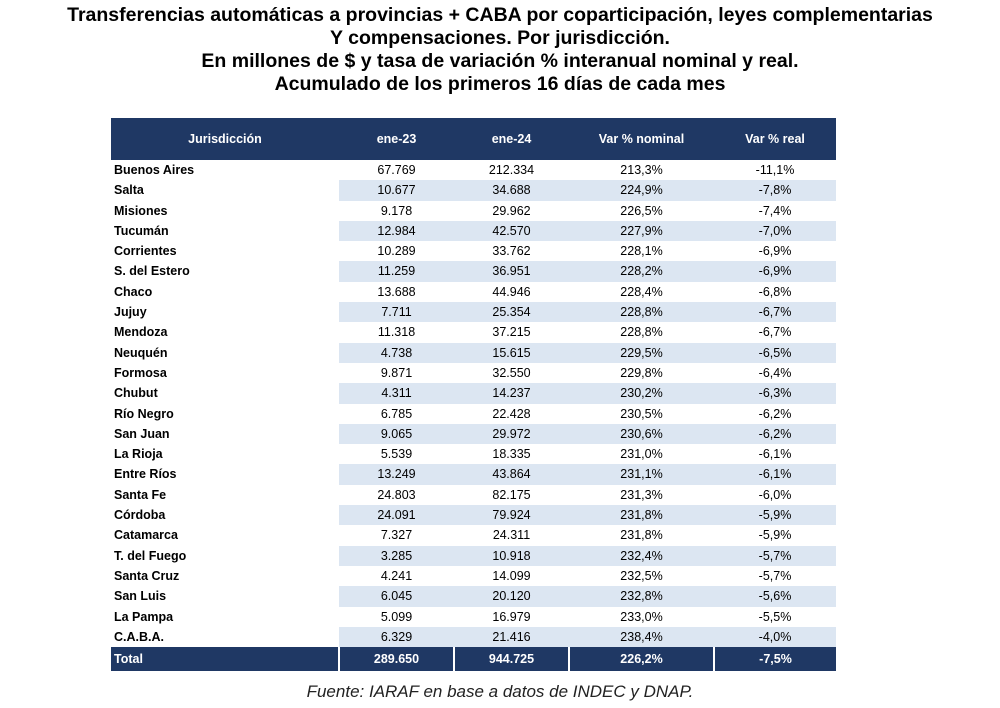  I want to click on cell-var-real: -7,0%, so click(775, 231).